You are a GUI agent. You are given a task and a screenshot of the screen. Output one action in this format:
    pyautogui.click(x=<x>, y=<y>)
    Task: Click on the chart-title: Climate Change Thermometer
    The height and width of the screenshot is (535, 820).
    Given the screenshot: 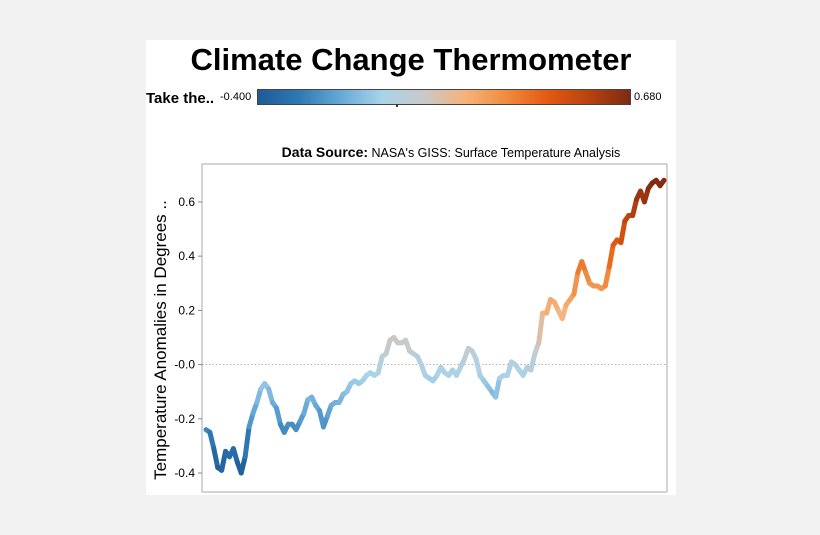 What is the action you would take?
    pyautogui.click(x=411, y=59)
    